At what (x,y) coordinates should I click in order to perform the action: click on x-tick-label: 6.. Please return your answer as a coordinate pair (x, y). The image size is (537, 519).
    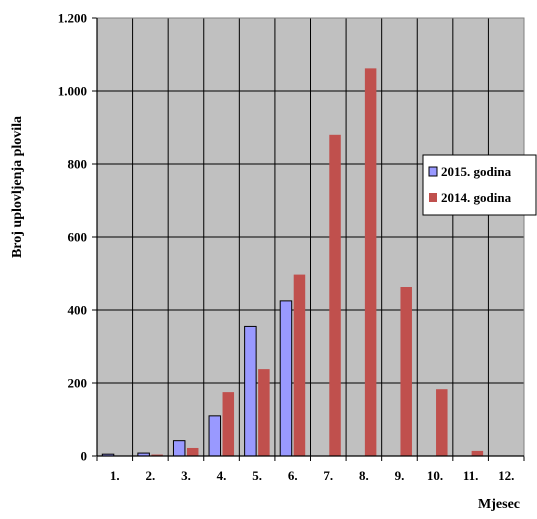
    Looking at the image, I should click on (293, 475).